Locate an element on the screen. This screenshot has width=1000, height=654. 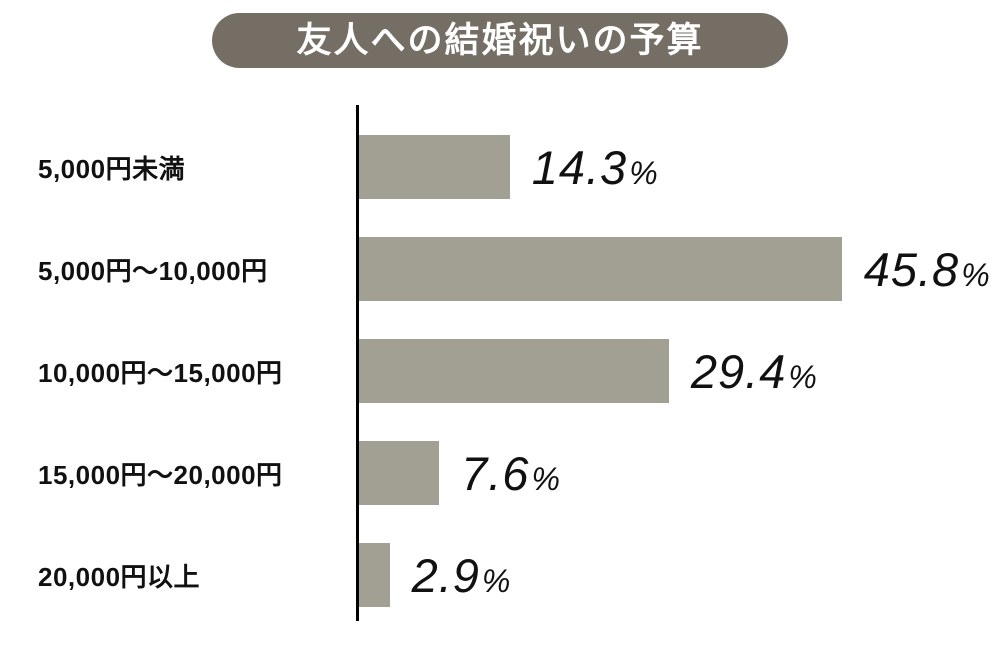
chart-title-pill: 友人への結婚祝いの予算 is located at coordinates (500, 40).